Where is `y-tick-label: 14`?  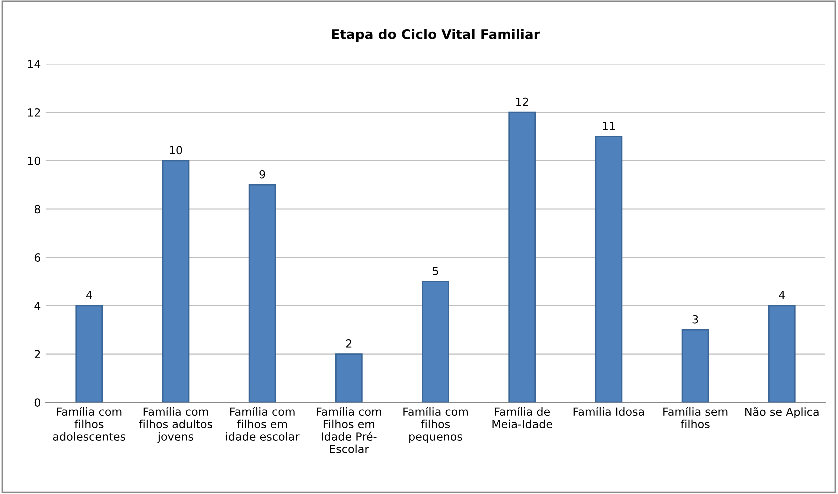 y-tick-label: 14 is located at coordinates (34, 64).